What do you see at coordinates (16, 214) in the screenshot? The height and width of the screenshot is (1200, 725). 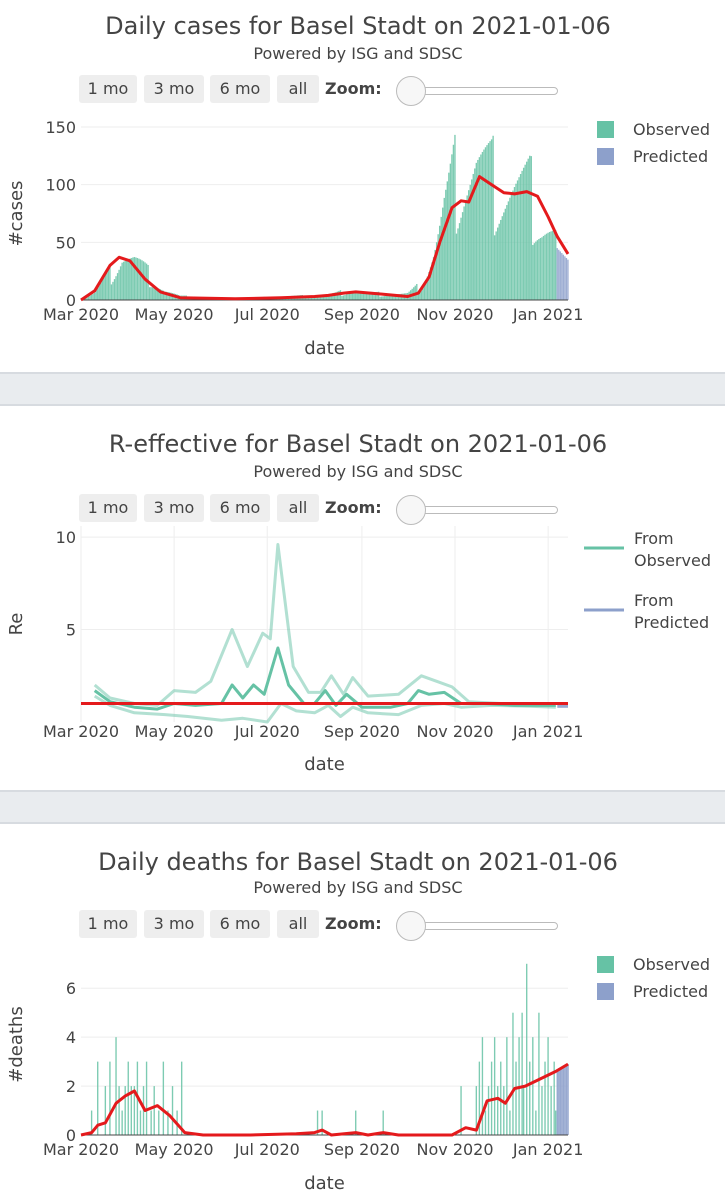 I see `y-axis-title: #cases` at bounding box center [16, 214].